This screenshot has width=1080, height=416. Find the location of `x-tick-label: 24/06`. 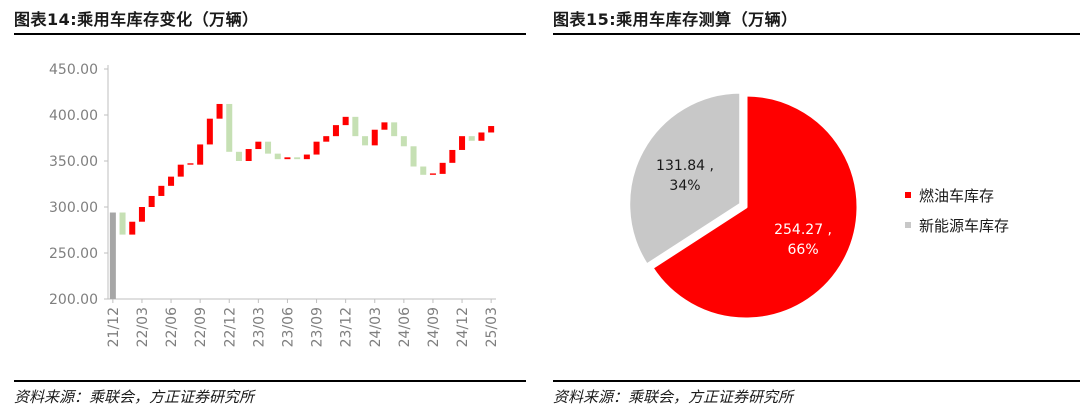

x-tick-label: 24/06 is located at coordinates (405, 327).